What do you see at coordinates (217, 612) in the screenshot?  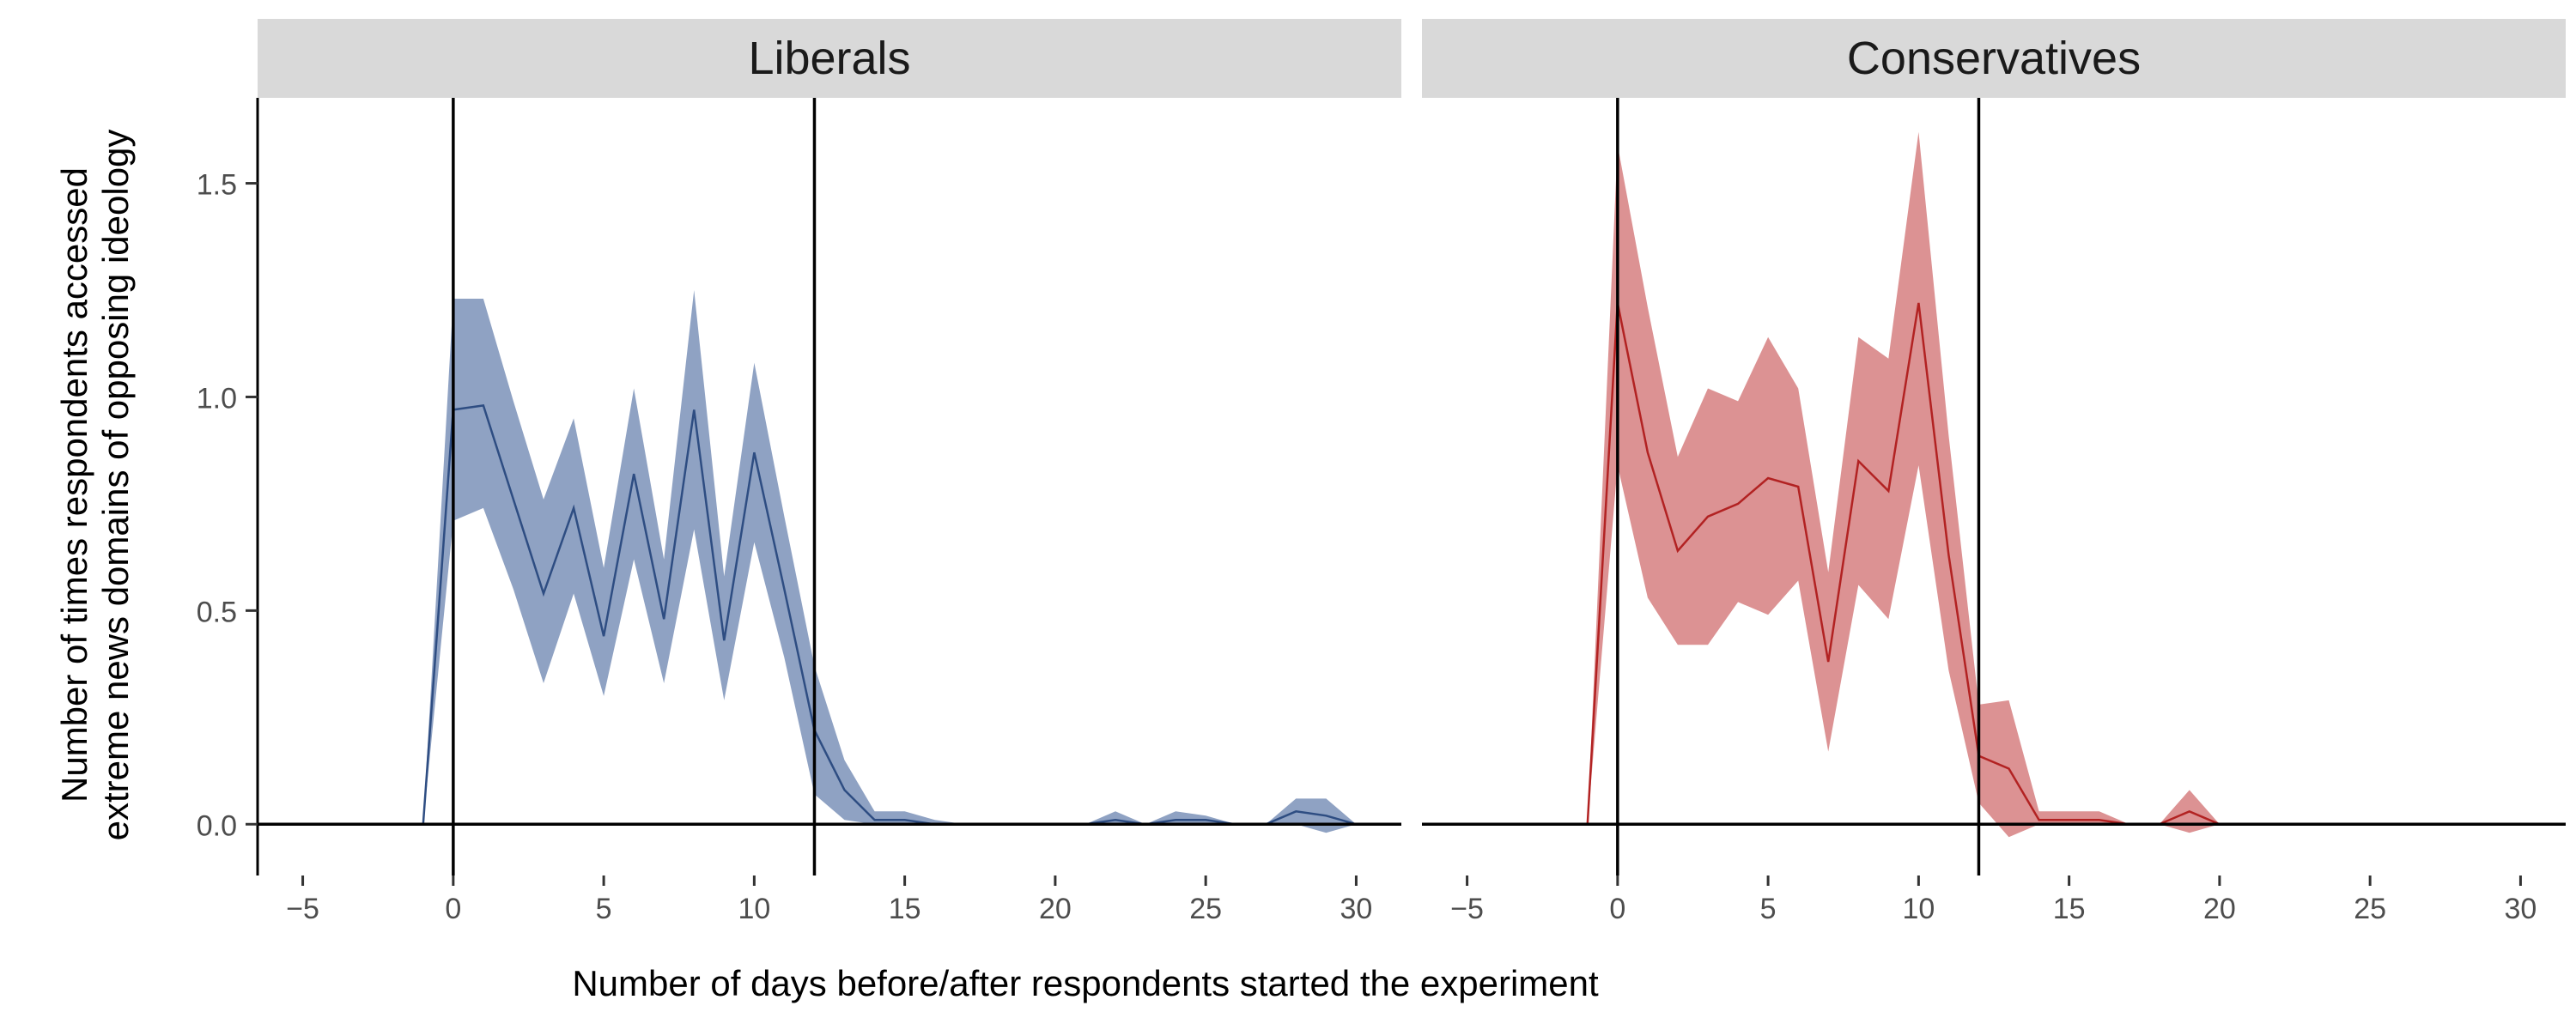 I see `y-tick-label: 0.5` at bounding box center [217, 612].